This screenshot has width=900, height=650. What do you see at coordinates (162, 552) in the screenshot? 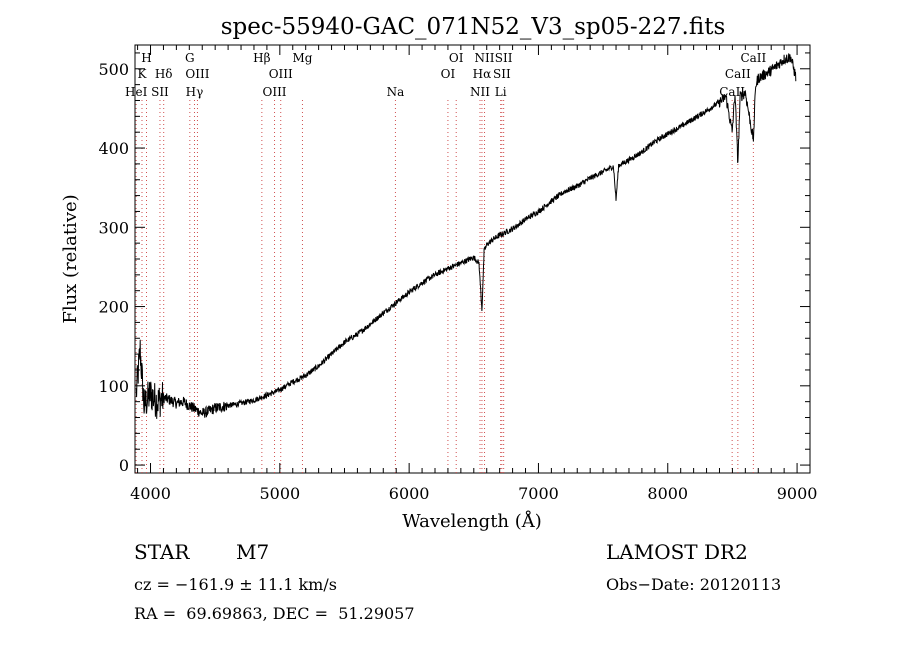
I see `object-class: STAR` at bounding box center [162, 552].